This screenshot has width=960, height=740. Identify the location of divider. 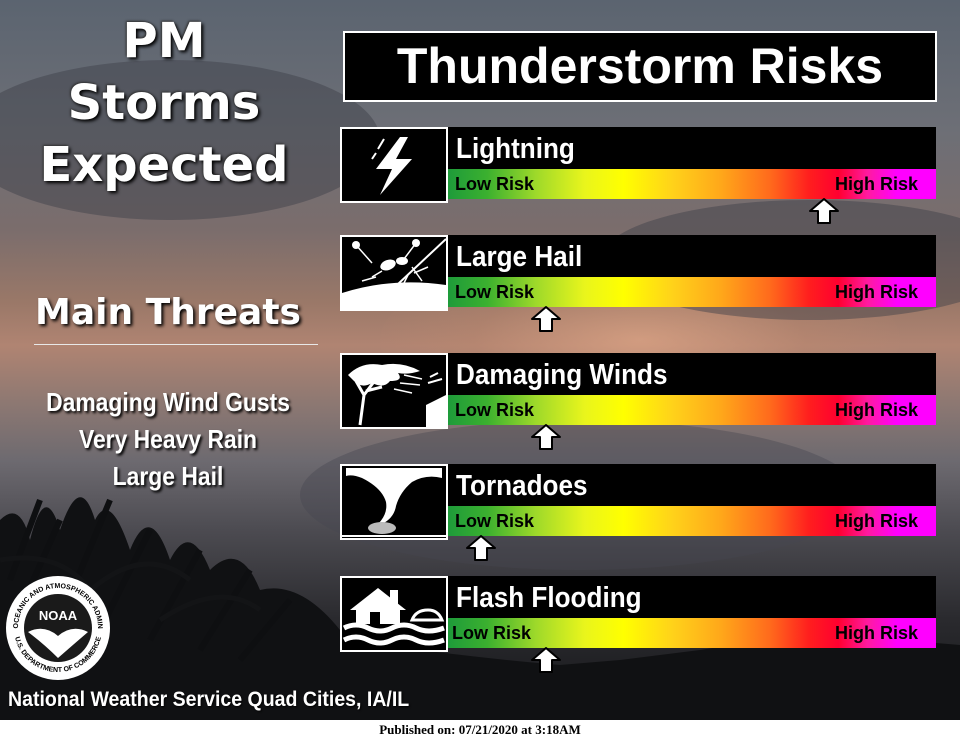
(176, 344).